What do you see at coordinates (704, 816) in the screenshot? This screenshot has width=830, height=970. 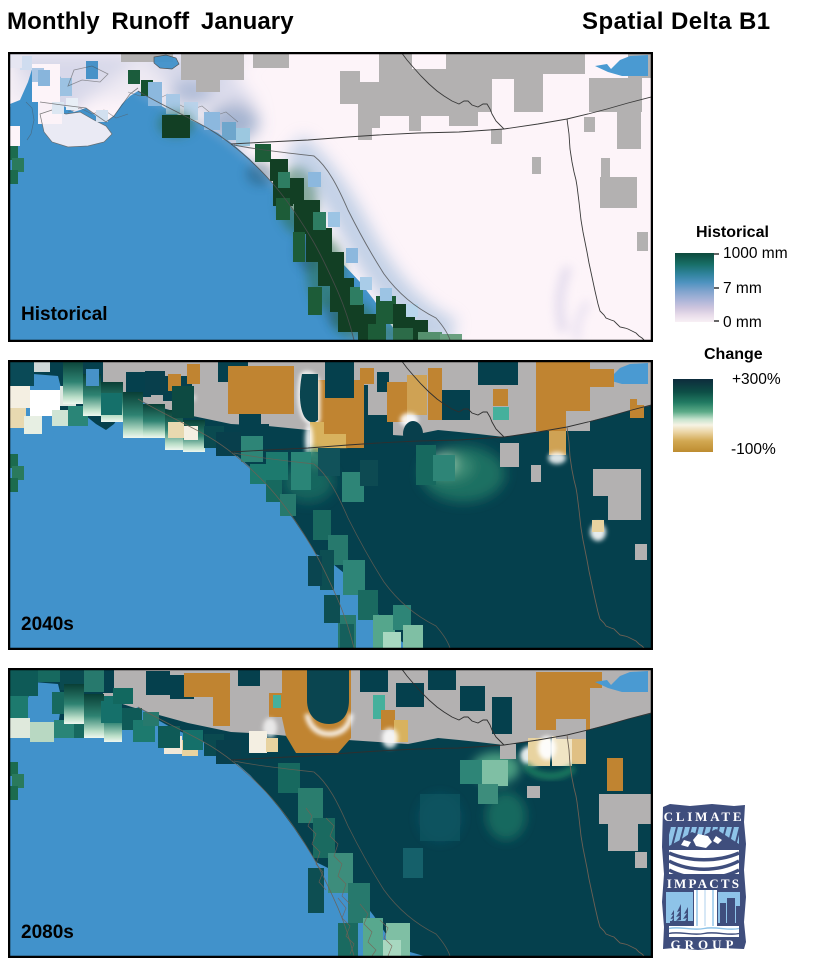 I see `svg-text: CLIMATE` at bounding box center [704, 816].